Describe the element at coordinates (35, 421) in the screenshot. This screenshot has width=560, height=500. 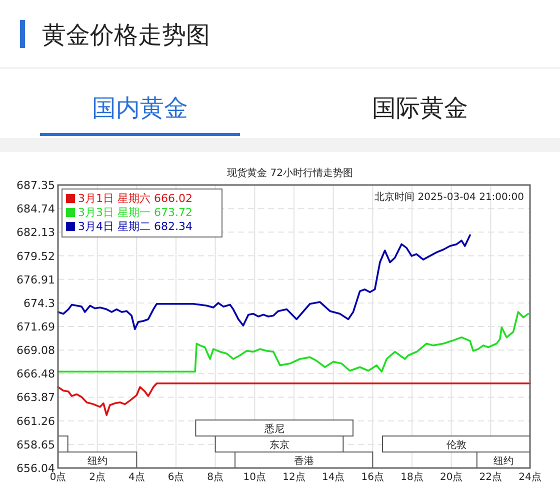
I see `y-tick-label: 661.26` at that location.